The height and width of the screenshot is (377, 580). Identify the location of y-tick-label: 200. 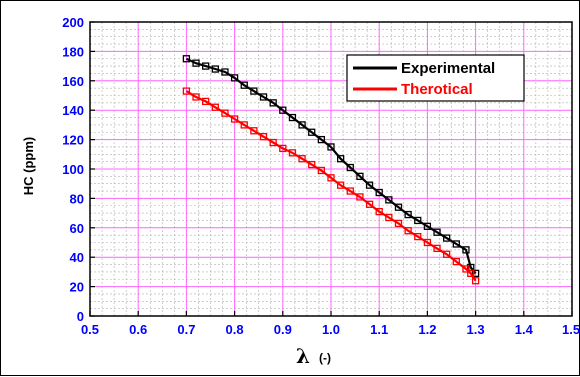
(73, 22).